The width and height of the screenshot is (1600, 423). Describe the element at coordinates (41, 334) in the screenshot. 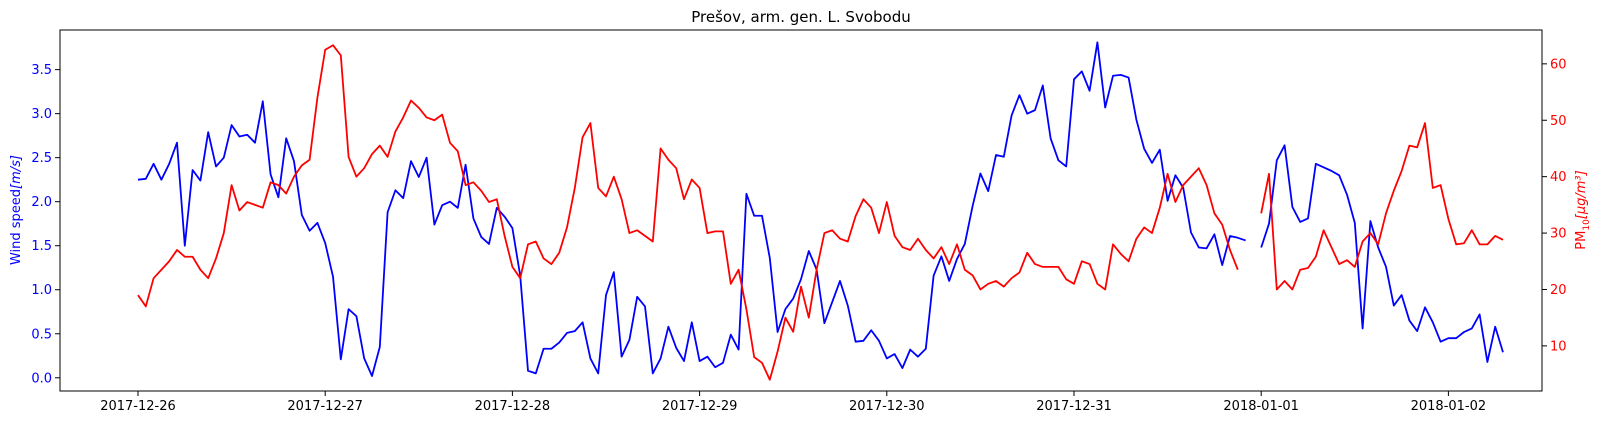

I see `y-left-tick-label: 0.5` at that location.